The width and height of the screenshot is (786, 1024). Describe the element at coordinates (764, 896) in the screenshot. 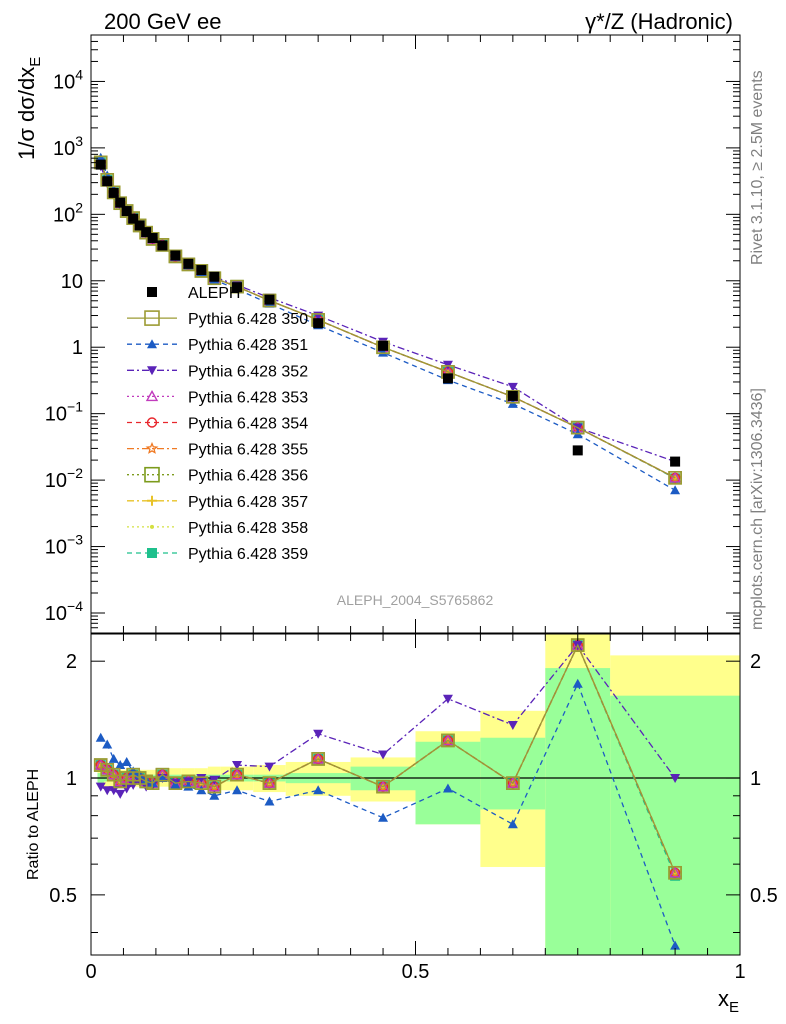

I see `ratio-y-tick-label-right: 0.5` at that location.